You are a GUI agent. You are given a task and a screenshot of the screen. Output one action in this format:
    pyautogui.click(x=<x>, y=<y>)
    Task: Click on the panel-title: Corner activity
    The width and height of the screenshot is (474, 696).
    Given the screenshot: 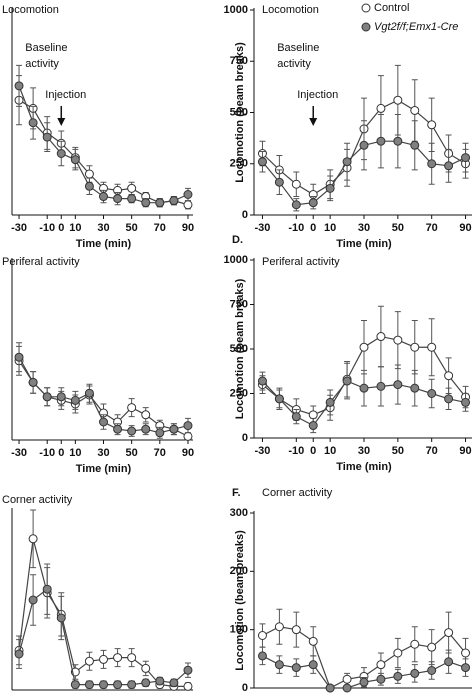 What is the action you would take?
    pyautogui.click(x=37, y=500)
    